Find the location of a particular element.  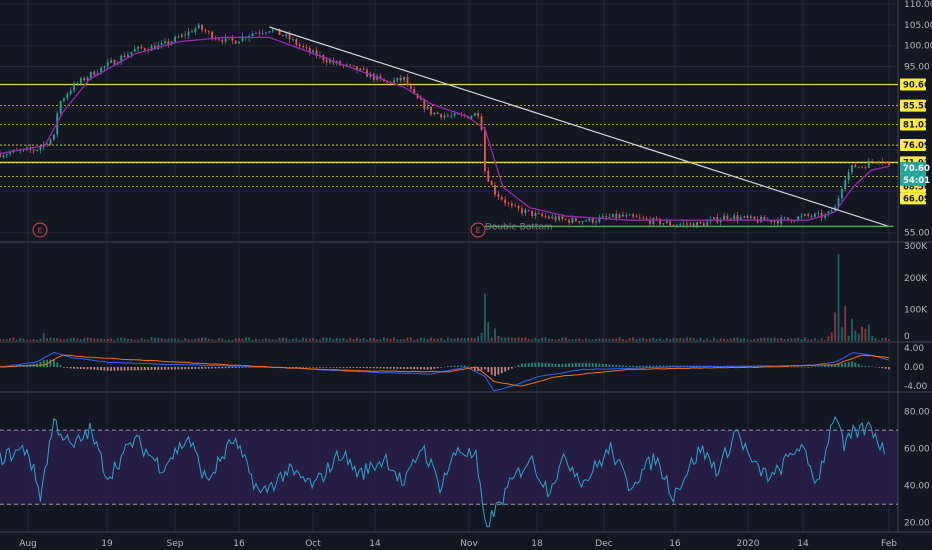

time-tick-label: 2020 is located at coordinates (748, 544).